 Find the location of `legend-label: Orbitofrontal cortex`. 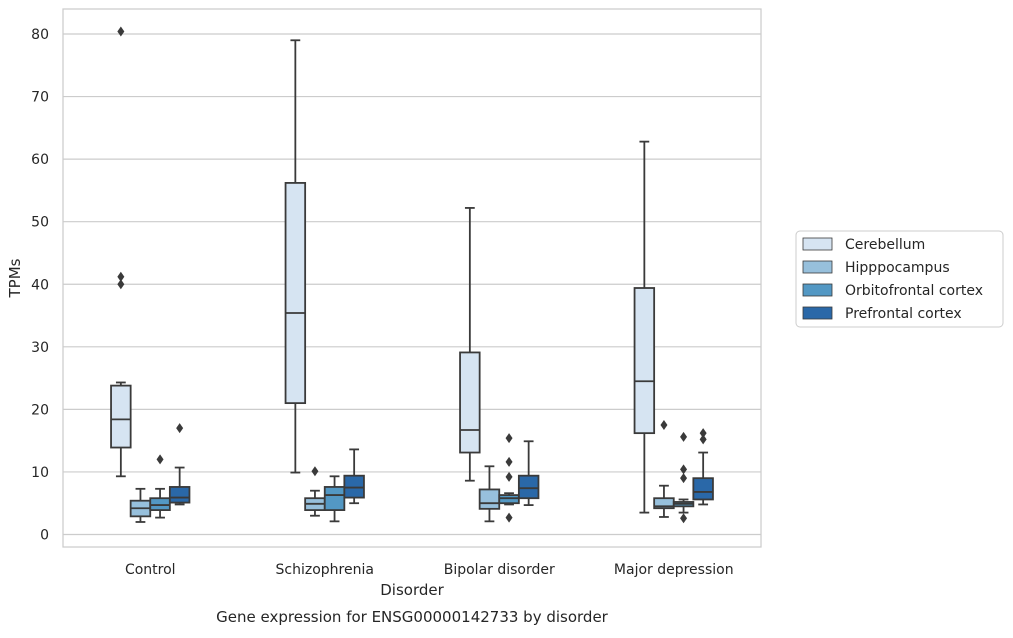

legend-label: Orbitofrontal cortex is located at coordinates (914, 291).